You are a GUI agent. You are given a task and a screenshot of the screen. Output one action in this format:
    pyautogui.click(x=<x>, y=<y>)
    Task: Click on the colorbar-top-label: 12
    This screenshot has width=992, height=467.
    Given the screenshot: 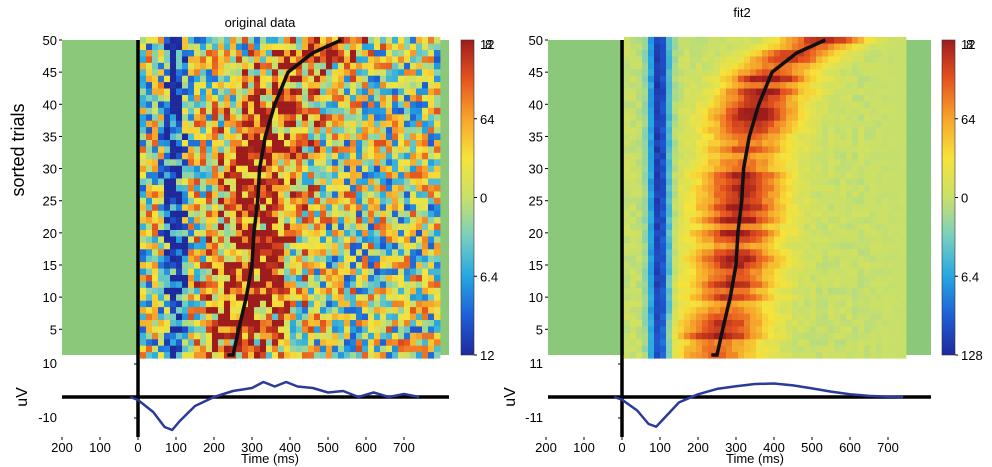 What is the action you would take?
    pyautogui.click(x=968, y=44)
    